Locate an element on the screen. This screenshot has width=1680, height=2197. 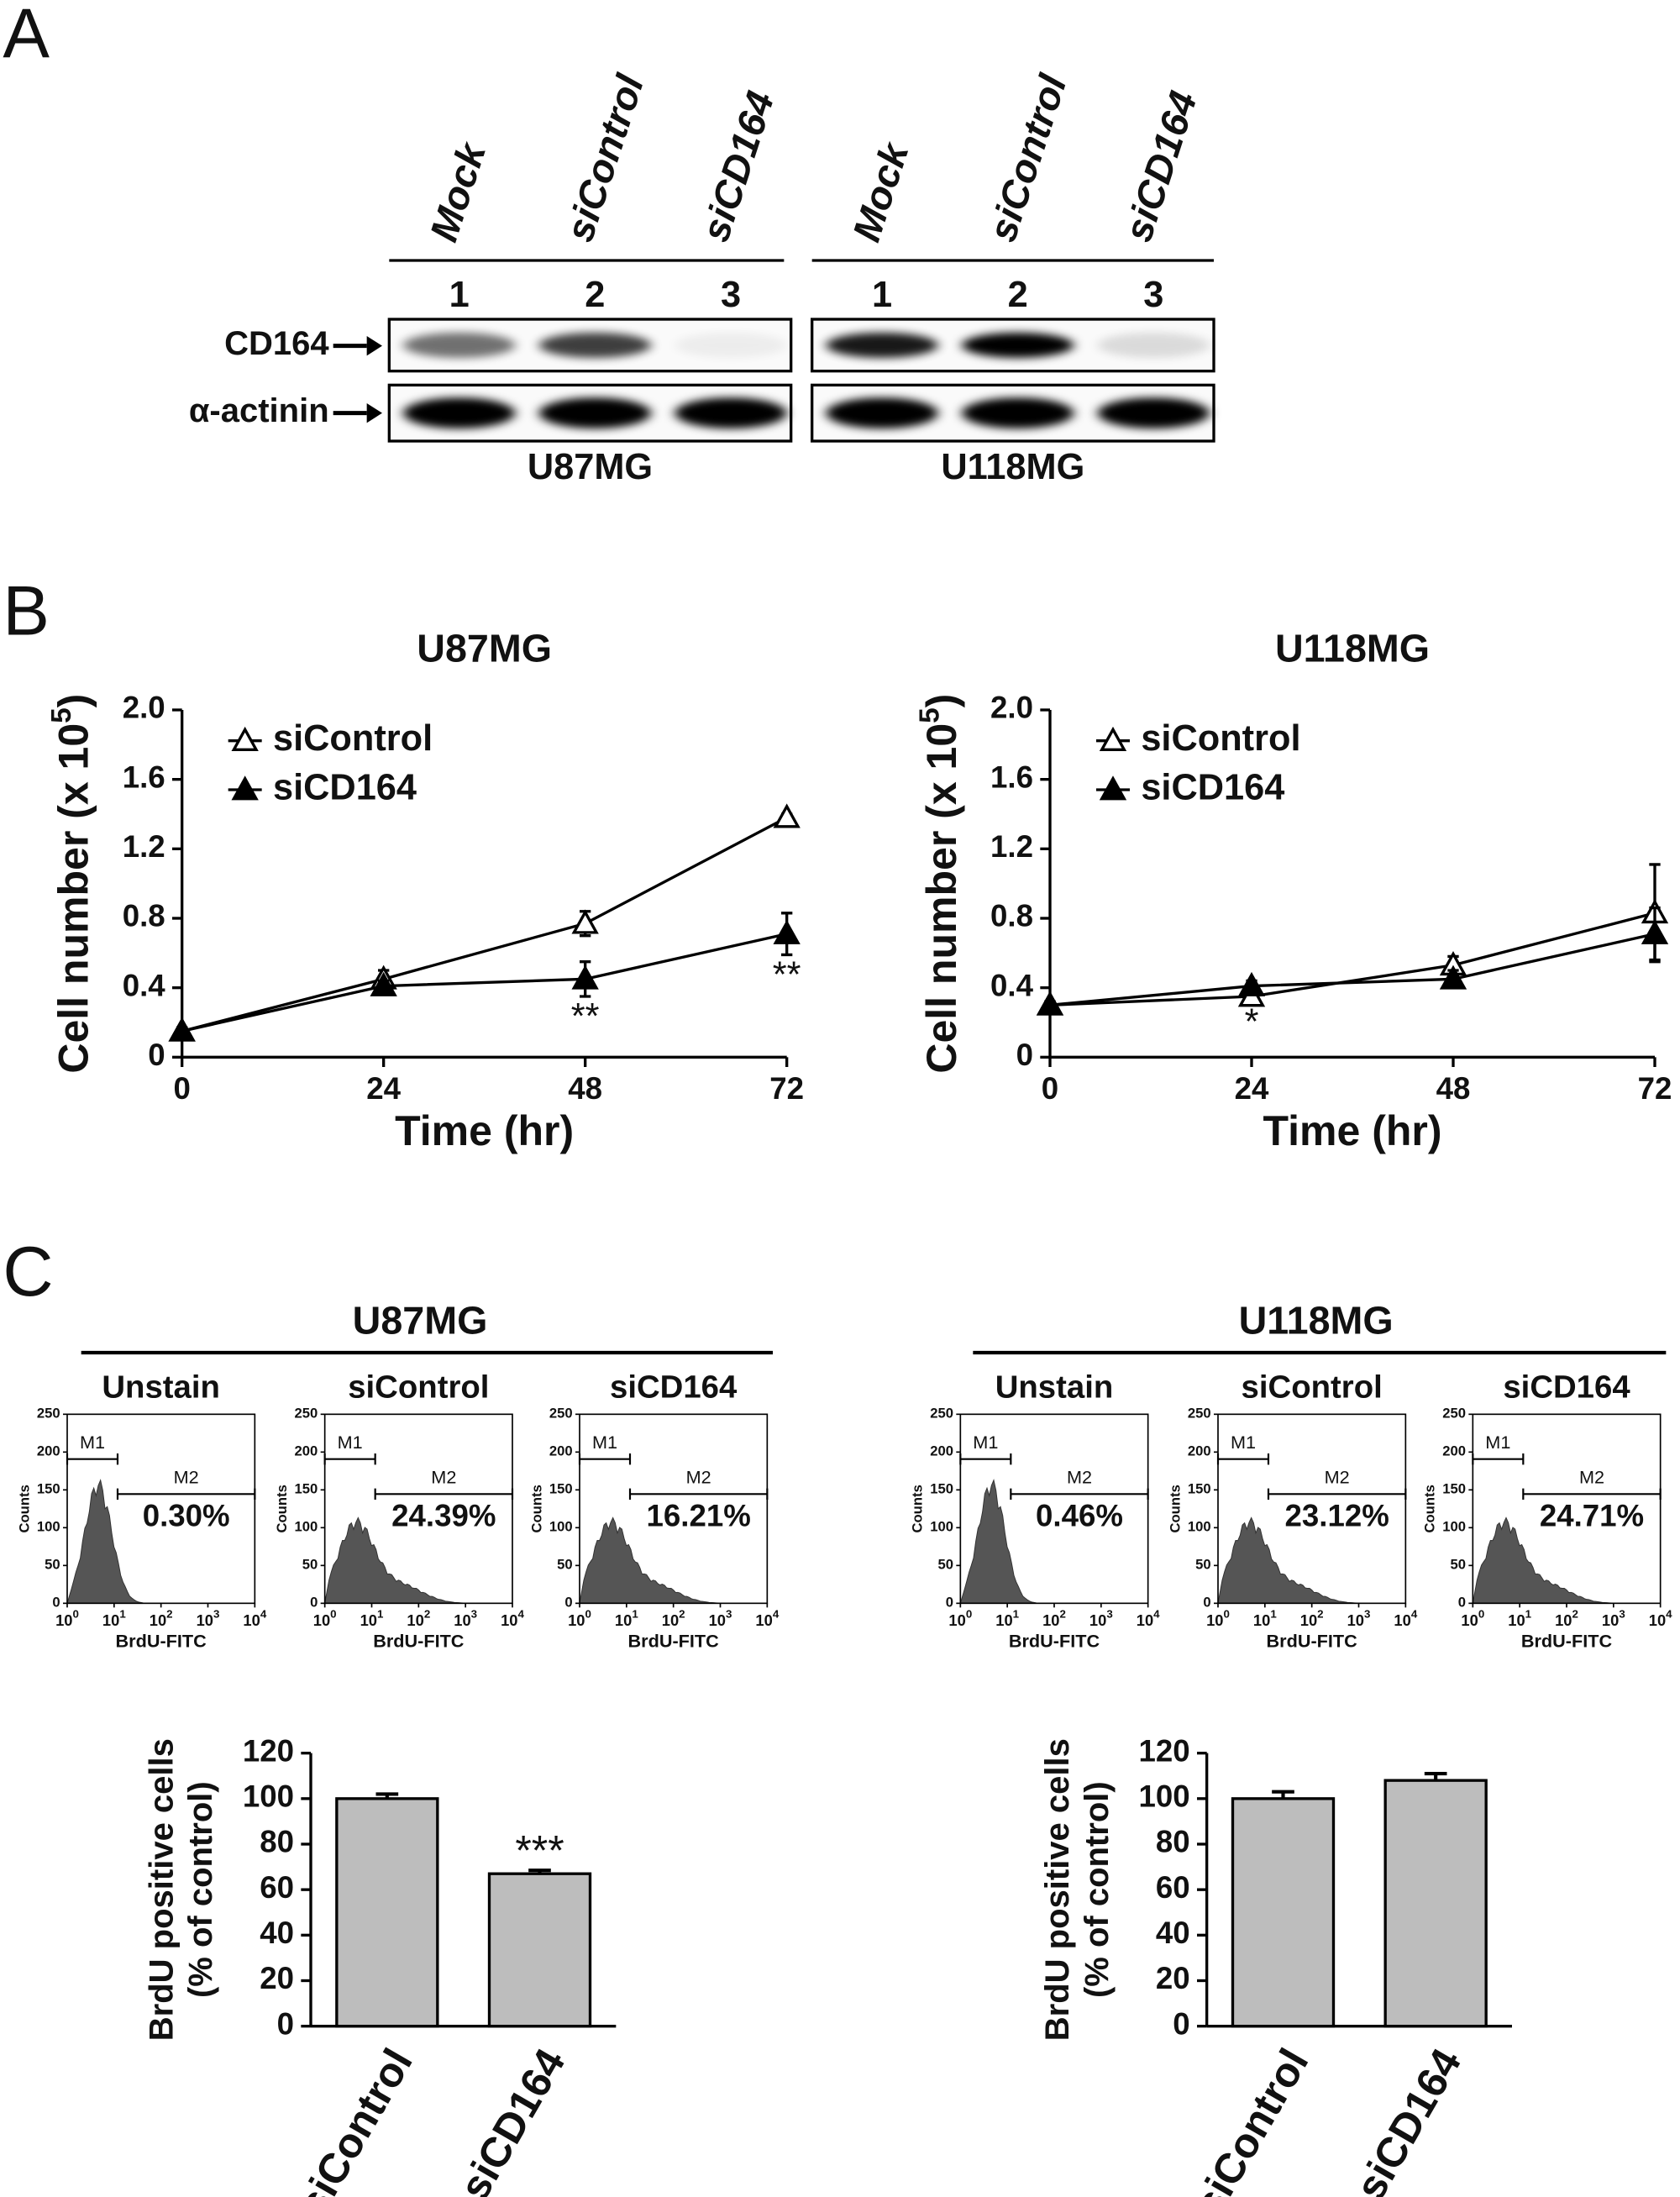
lane-number: 1 is located at coordinates (882, 295).